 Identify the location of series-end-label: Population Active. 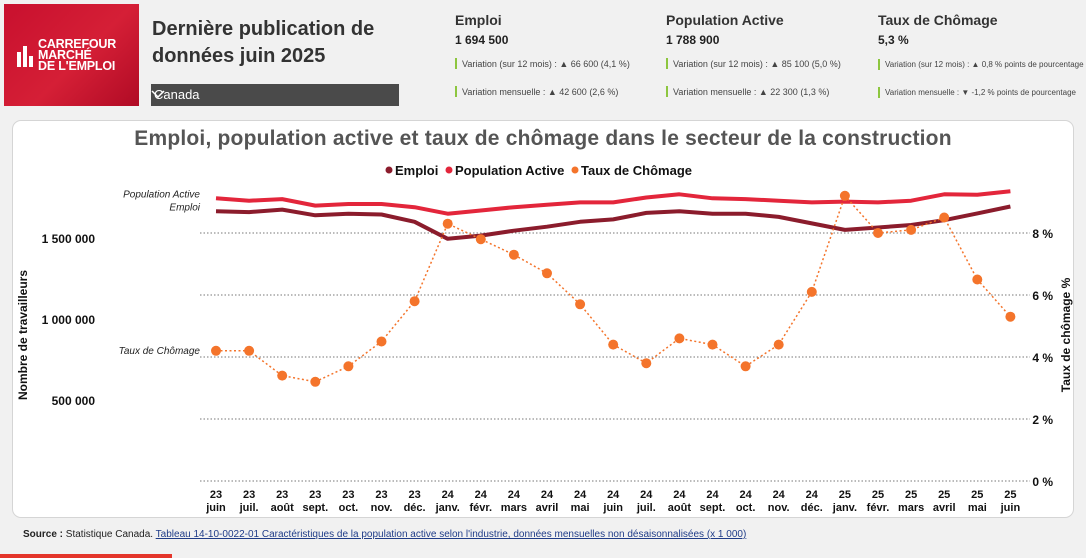
(161, 194).